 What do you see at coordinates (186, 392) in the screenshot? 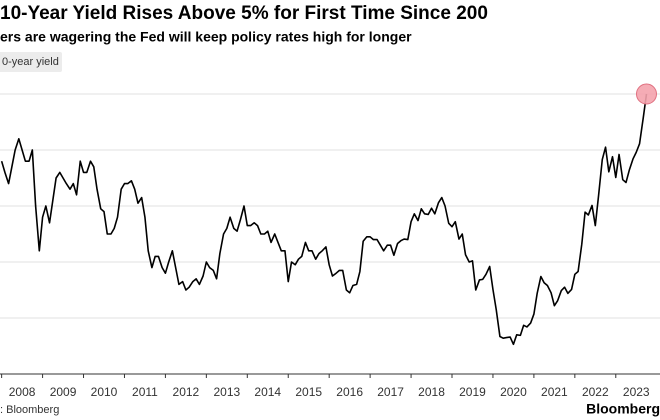
I see `x-tick-label: 2012` at bounding box center [186, 392].